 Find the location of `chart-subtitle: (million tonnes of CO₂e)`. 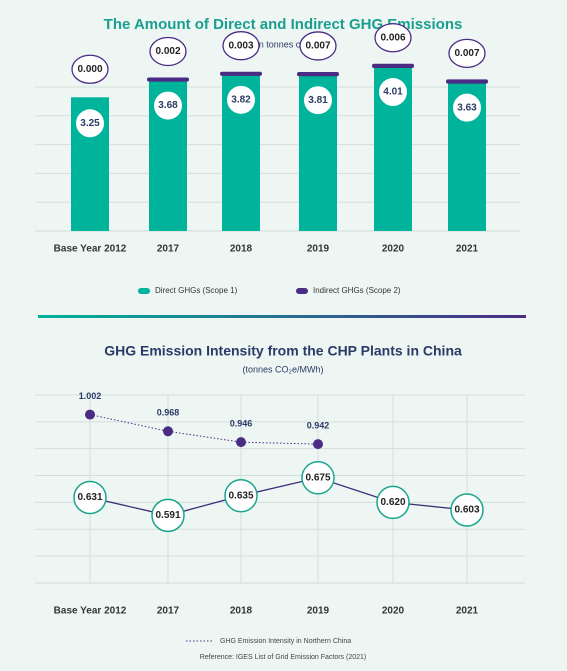

chart-subtitle: (million tonnes of CO₂e) is located at coordinates (283, 44).